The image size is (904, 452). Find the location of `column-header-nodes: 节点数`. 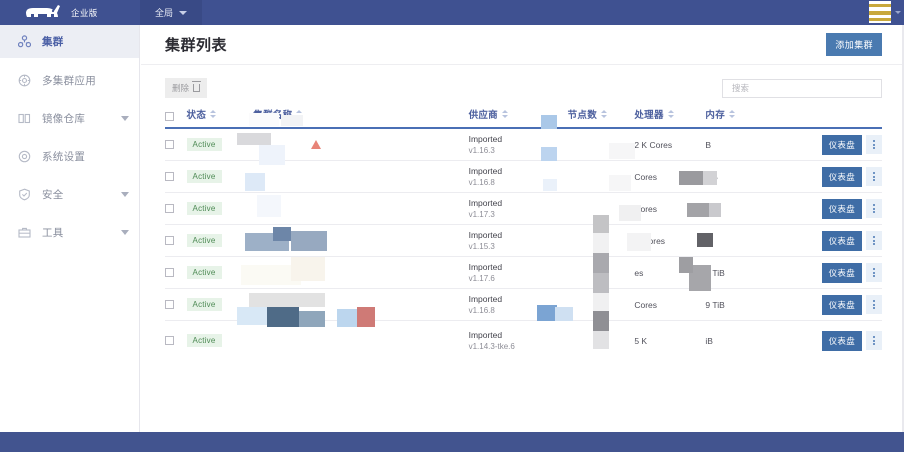

column-header-nodes: 节点数 is located at coordinates (601, 117).